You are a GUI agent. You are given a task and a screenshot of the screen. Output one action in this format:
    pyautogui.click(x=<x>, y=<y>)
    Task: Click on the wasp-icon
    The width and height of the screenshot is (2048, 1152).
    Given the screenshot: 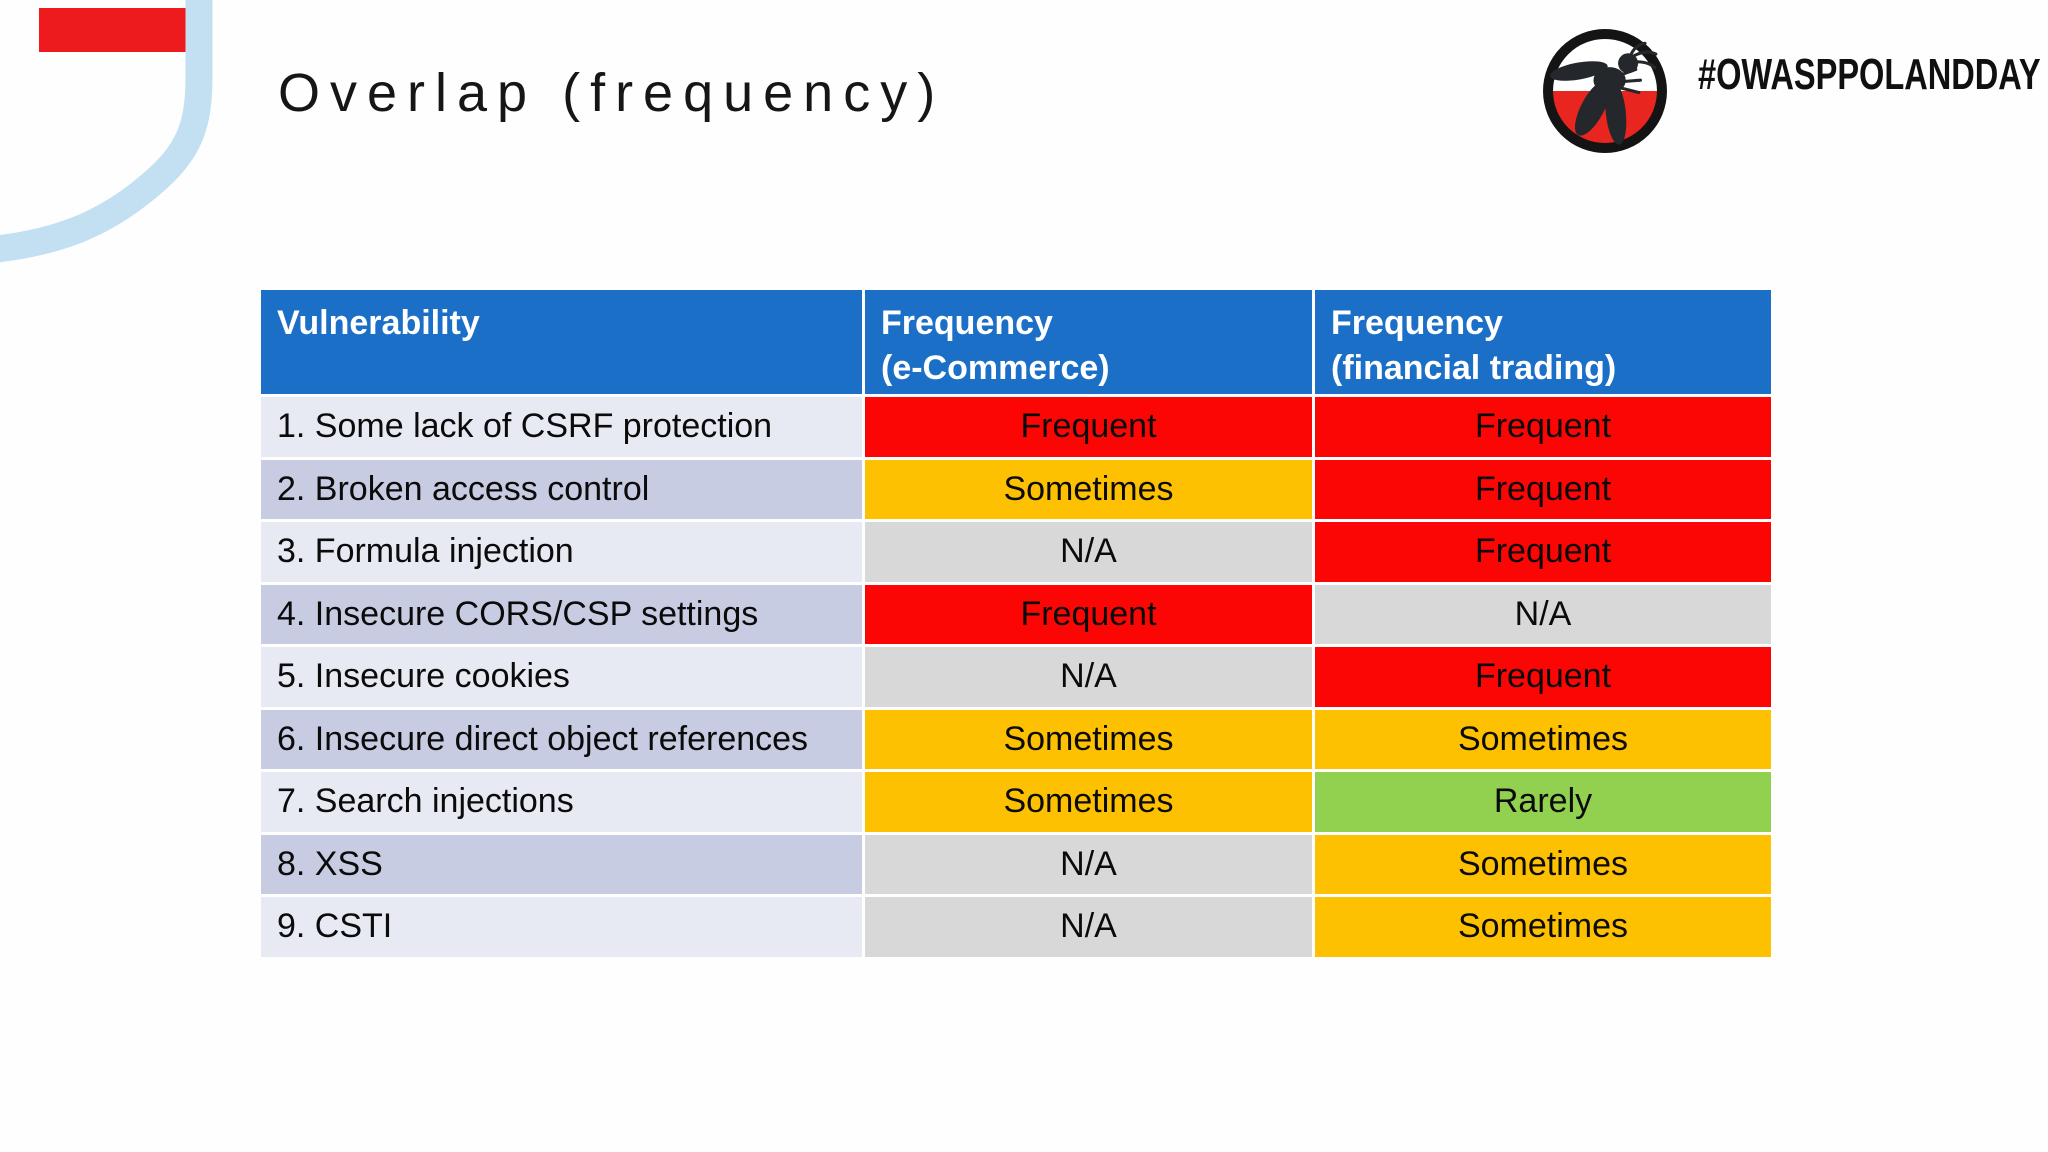 What is the action you would take?
    pyautogui.click(x=1603, y=93)
    